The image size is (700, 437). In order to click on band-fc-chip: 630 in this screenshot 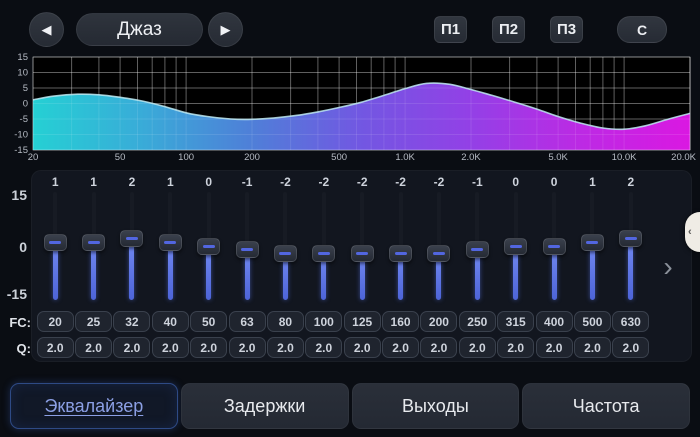, I will do `click(631, 321)`.